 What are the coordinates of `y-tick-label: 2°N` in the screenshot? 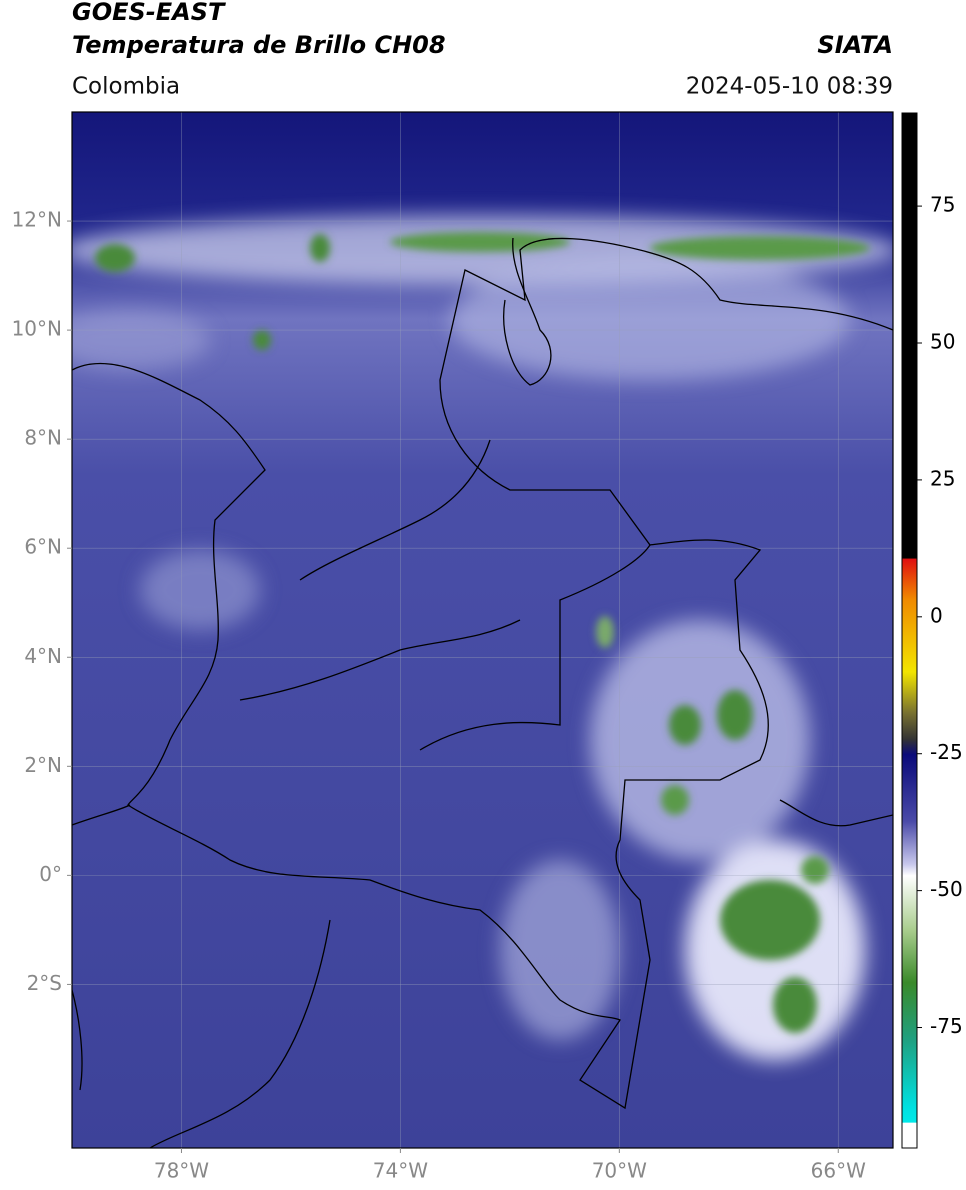 It's located at (43, 765).